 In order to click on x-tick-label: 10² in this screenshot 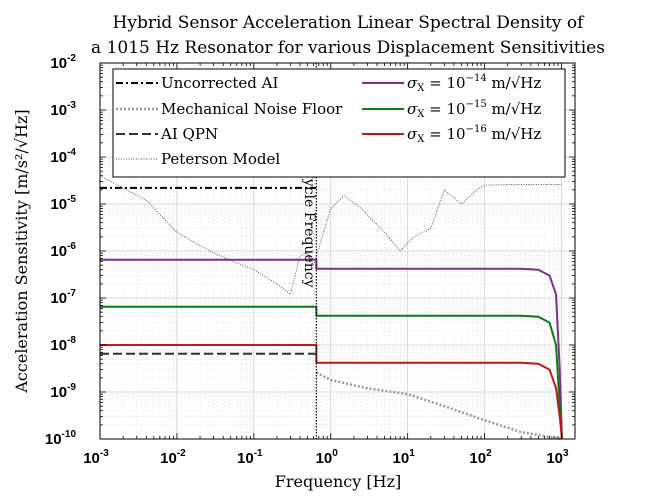, I will do `click(480, 457)`.